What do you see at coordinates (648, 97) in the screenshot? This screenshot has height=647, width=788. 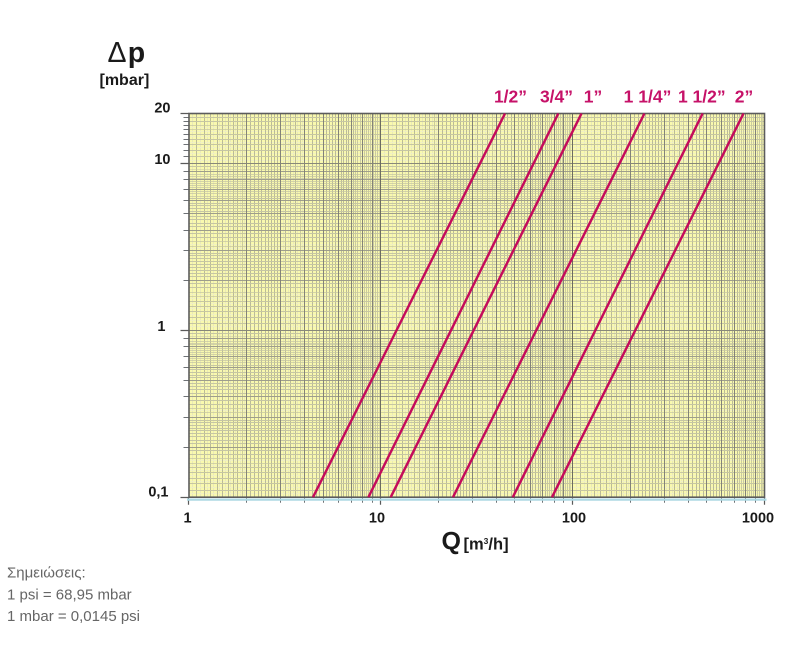 I see `svg-text: 1 1/4”` at bounding box center [648, 97].